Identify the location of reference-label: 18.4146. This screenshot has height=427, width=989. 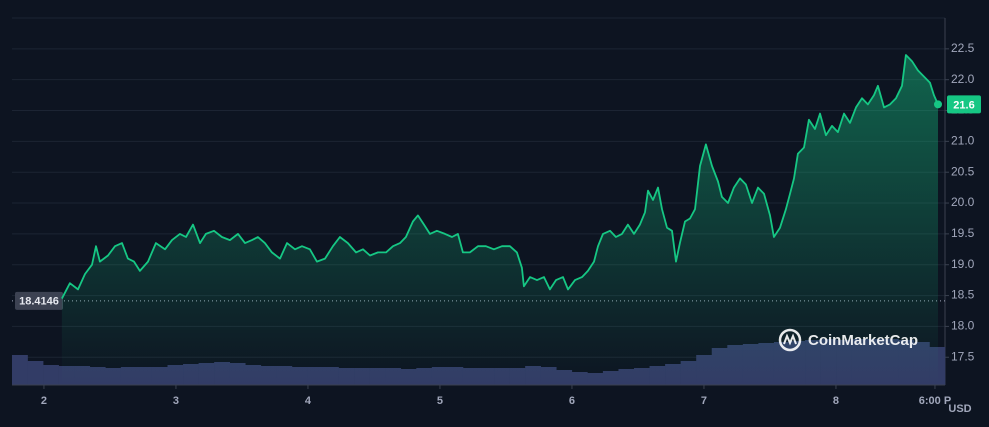
(39, 302).